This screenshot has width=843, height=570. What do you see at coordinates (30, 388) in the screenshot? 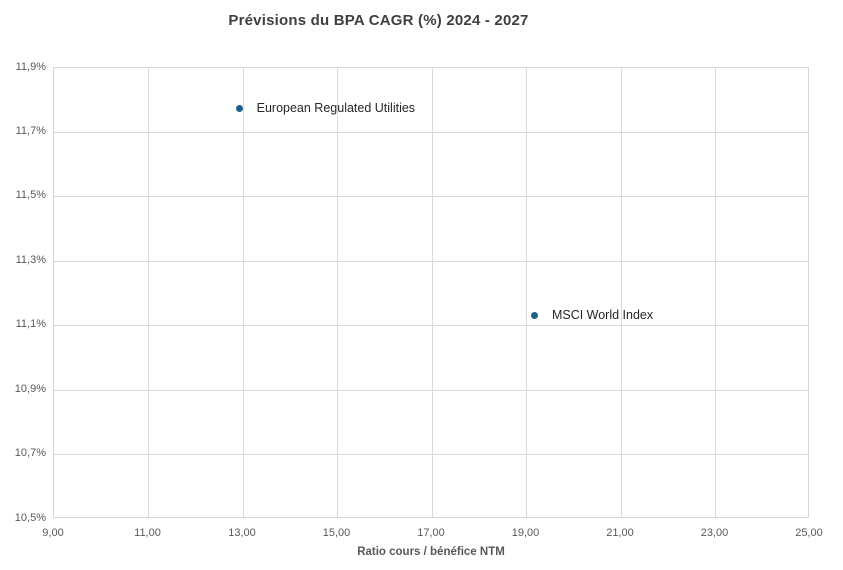
I see `y-tick-label: 10,9%` at bounding box center [30, 388].